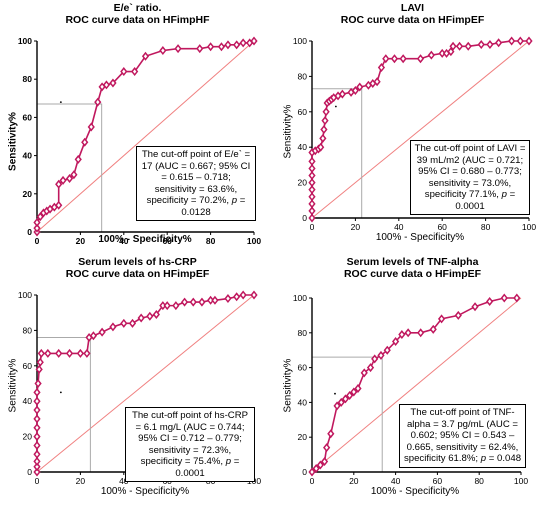 Image resolution: width=550 pixels, height=507 pixels. What do you see at coordinates (28, 330) in the screenshot?
I see `y-tick-label: 80` at bounding box center [28, 330].